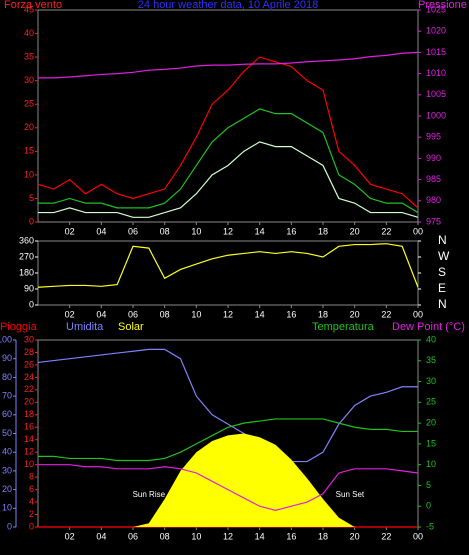 The height and width of the screenshot is (555, 469). Describe the element at coordinates (228, 314) in the screenshot. I see `x-tick-label: 12` at that location.